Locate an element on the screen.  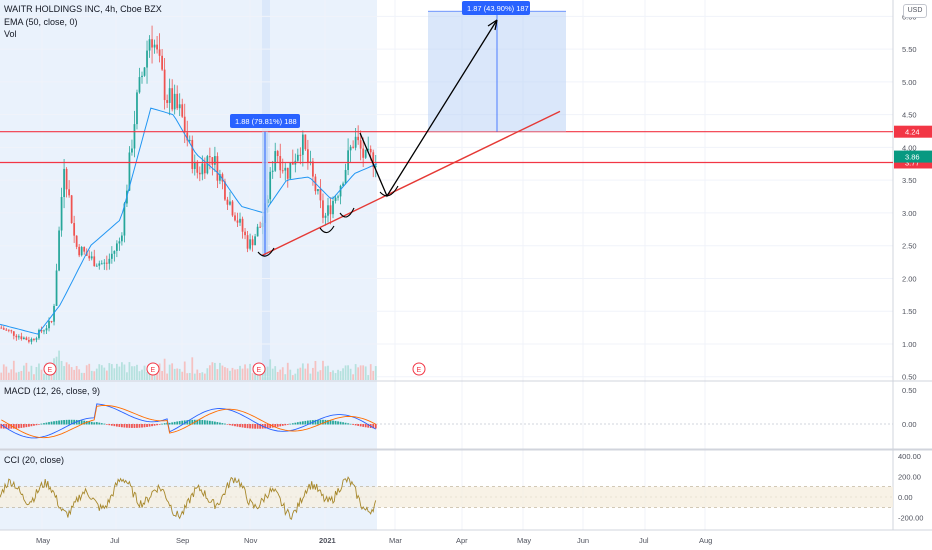
cci-legend: CCI (20, close) is located at coordinates (36, 460).